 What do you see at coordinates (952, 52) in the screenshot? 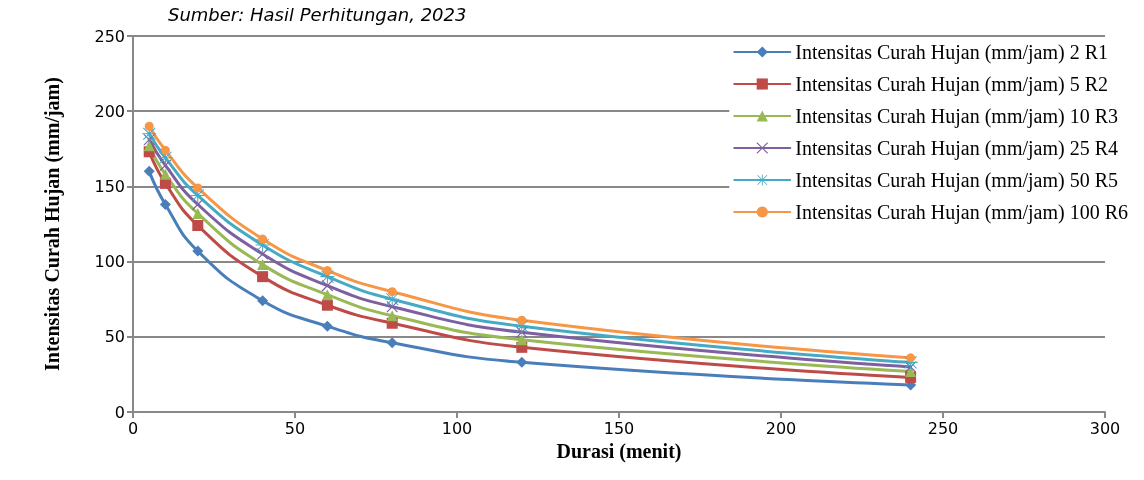
I see `legend-label: Intensitas Curah Hujan (mm/jam) 2 R1` at bounding box center [952, 52].